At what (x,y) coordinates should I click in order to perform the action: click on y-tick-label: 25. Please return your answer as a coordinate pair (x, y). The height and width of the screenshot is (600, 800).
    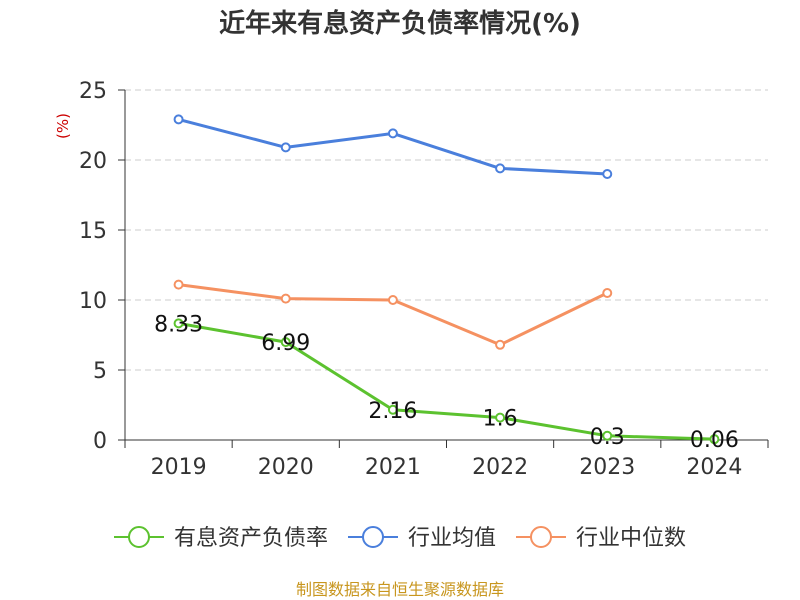
    Looking at the image, I should click on (93, 91).